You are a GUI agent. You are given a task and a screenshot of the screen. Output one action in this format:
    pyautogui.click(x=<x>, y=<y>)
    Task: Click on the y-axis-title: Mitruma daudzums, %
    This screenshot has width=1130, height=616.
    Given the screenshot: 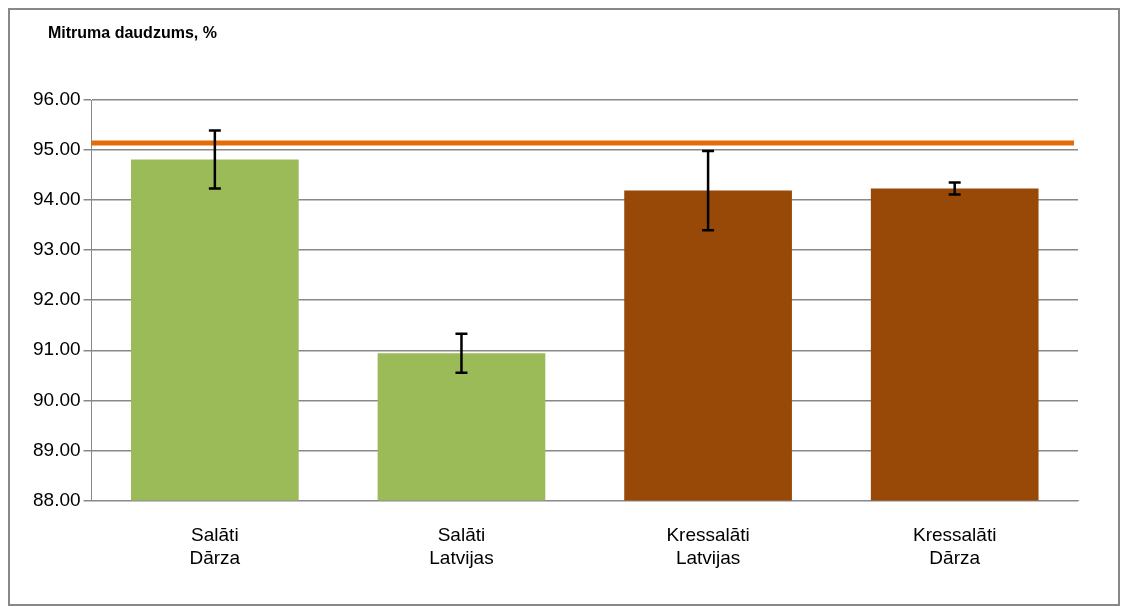 What is the action you would take?
    pyautogui.click(x=133, y=33)
    